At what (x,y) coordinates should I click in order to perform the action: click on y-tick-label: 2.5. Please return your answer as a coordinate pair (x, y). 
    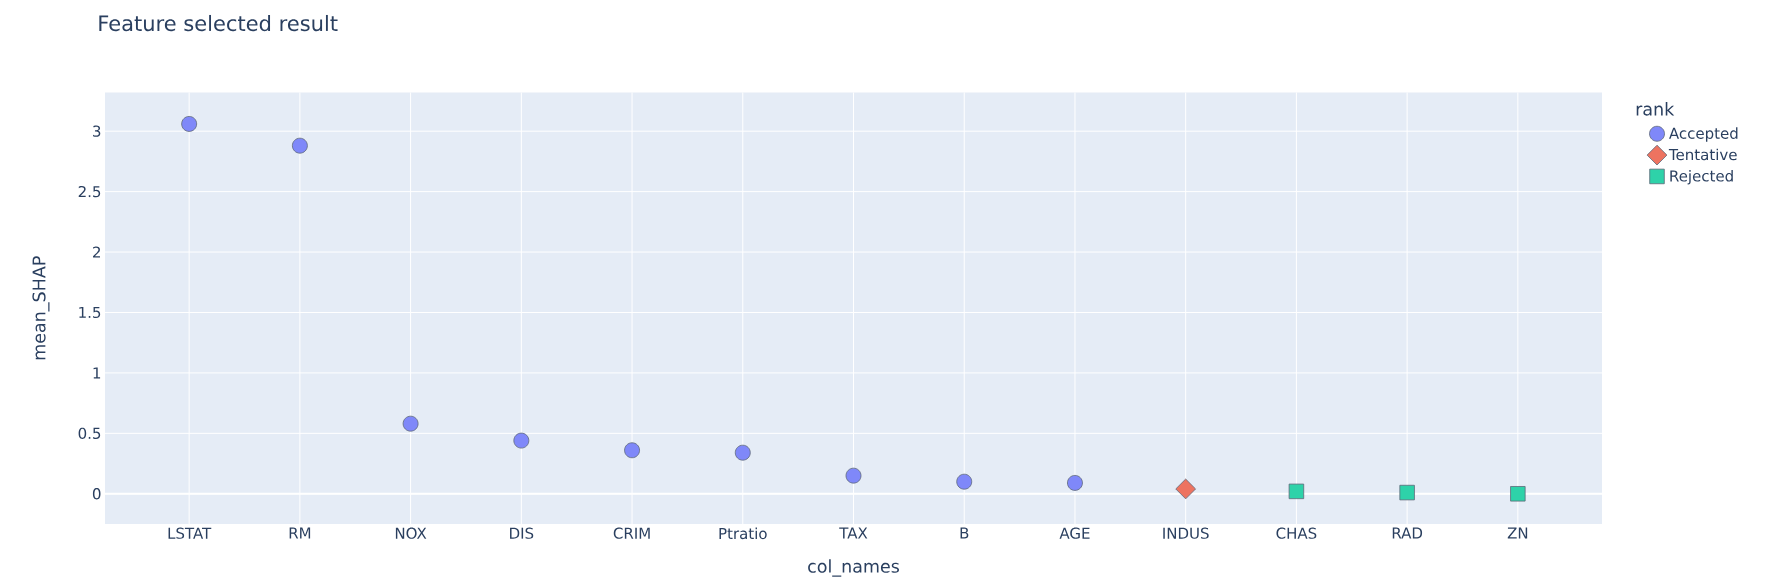
    Looking at the image, I should click on (89, 191).